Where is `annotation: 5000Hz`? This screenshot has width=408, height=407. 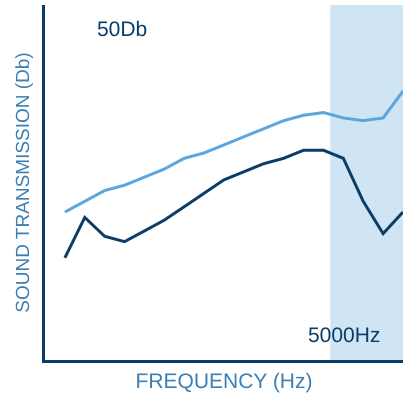 annotation: 5000Hz is located at coordinates (344, 335).